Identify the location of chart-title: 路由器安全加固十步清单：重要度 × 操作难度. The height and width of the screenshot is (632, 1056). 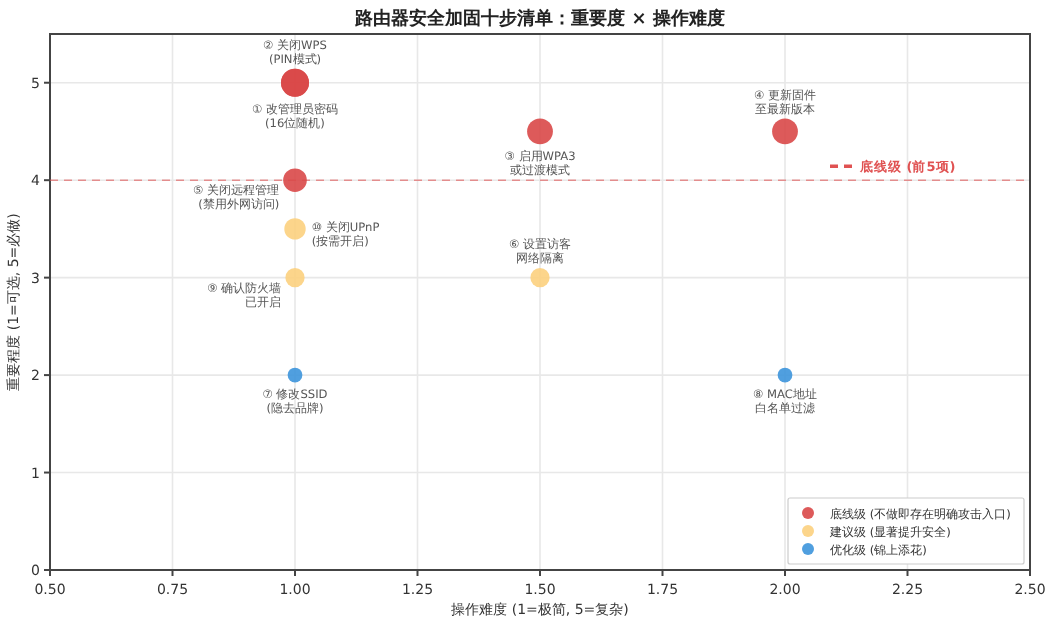
(539, 19).